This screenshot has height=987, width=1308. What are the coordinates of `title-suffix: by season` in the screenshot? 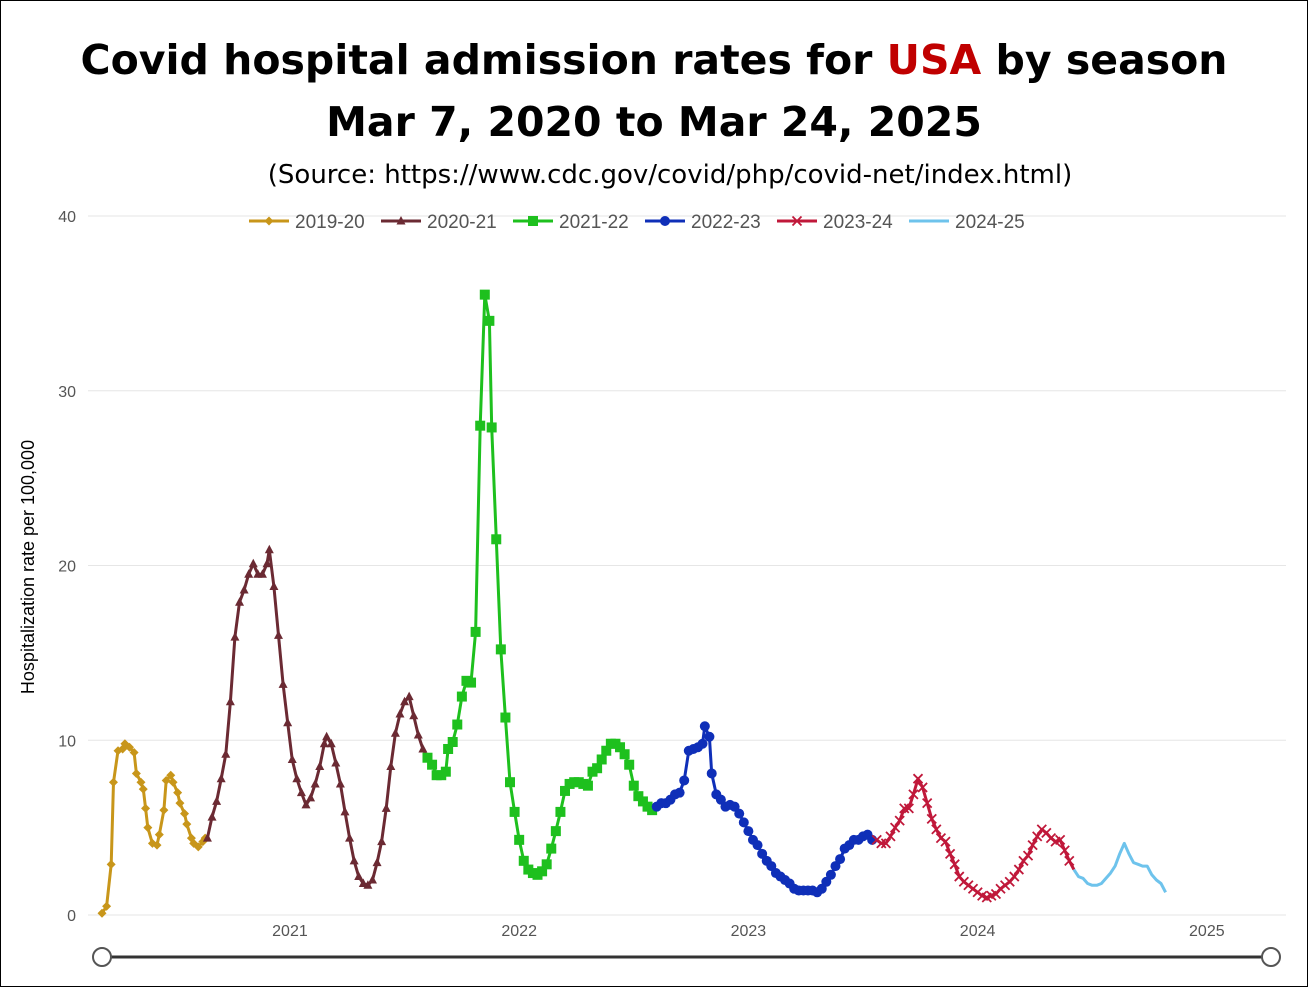 It's located at (1104, 60).